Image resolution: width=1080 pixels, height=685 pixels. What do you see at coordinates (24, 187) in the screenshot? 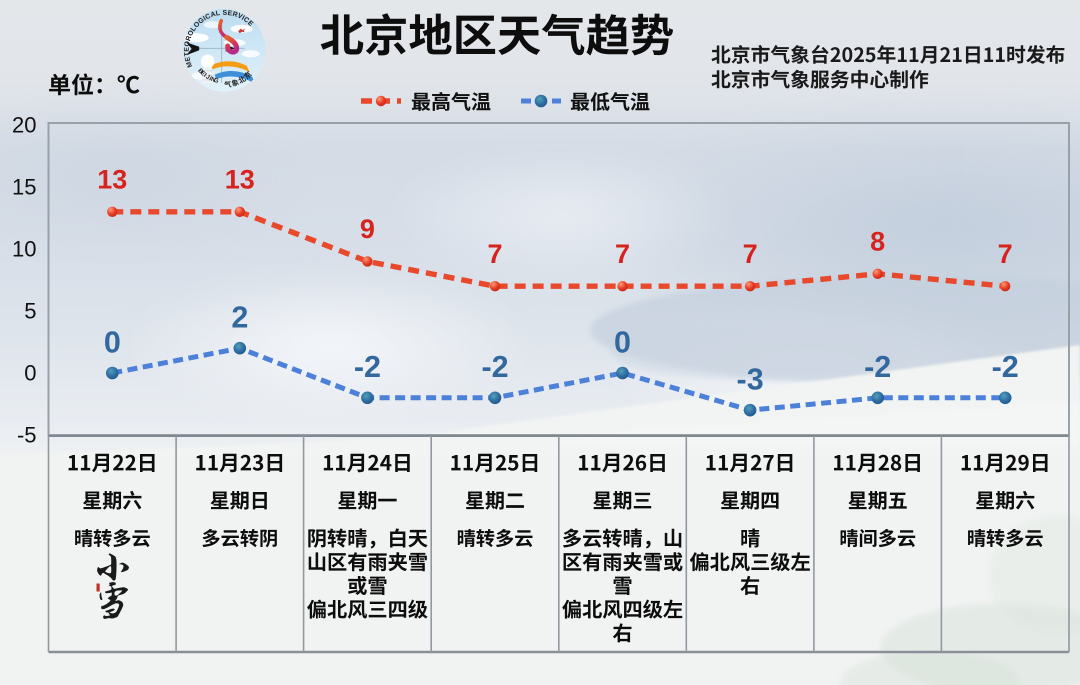
I see `svg-text: 15` at bounding box center [24, 187].